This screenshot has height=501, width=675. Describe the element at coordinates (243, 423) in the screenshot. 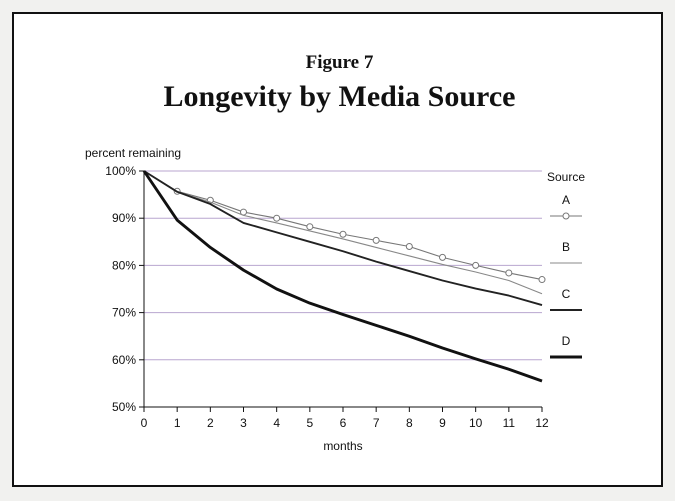

I see `x-tick-label: 3` at that location.